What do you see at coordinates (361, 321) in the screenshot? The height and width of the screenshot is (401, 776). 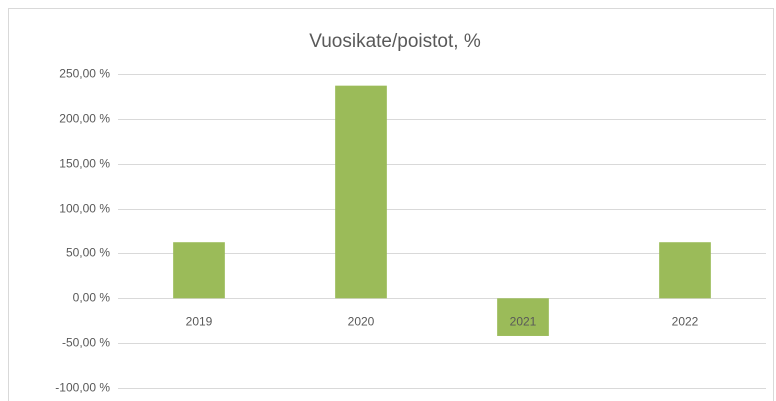 I see `x-tick-label: 2020` at bounding box center [361, 321].